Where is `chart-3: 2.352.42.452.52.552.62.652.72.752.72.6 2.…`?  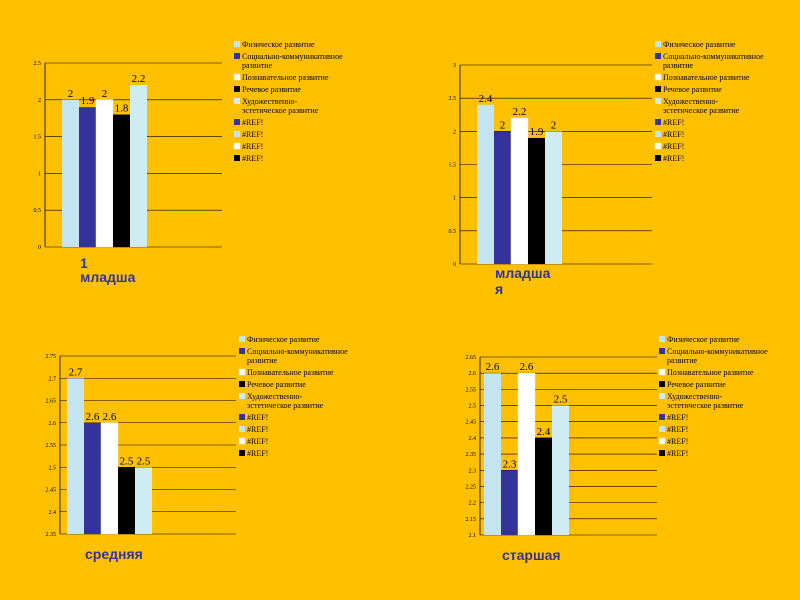 chart-3: 2.352.42.452.52.552.62.652.72.752.72.6 2.… is located at coordinates (197, 448).